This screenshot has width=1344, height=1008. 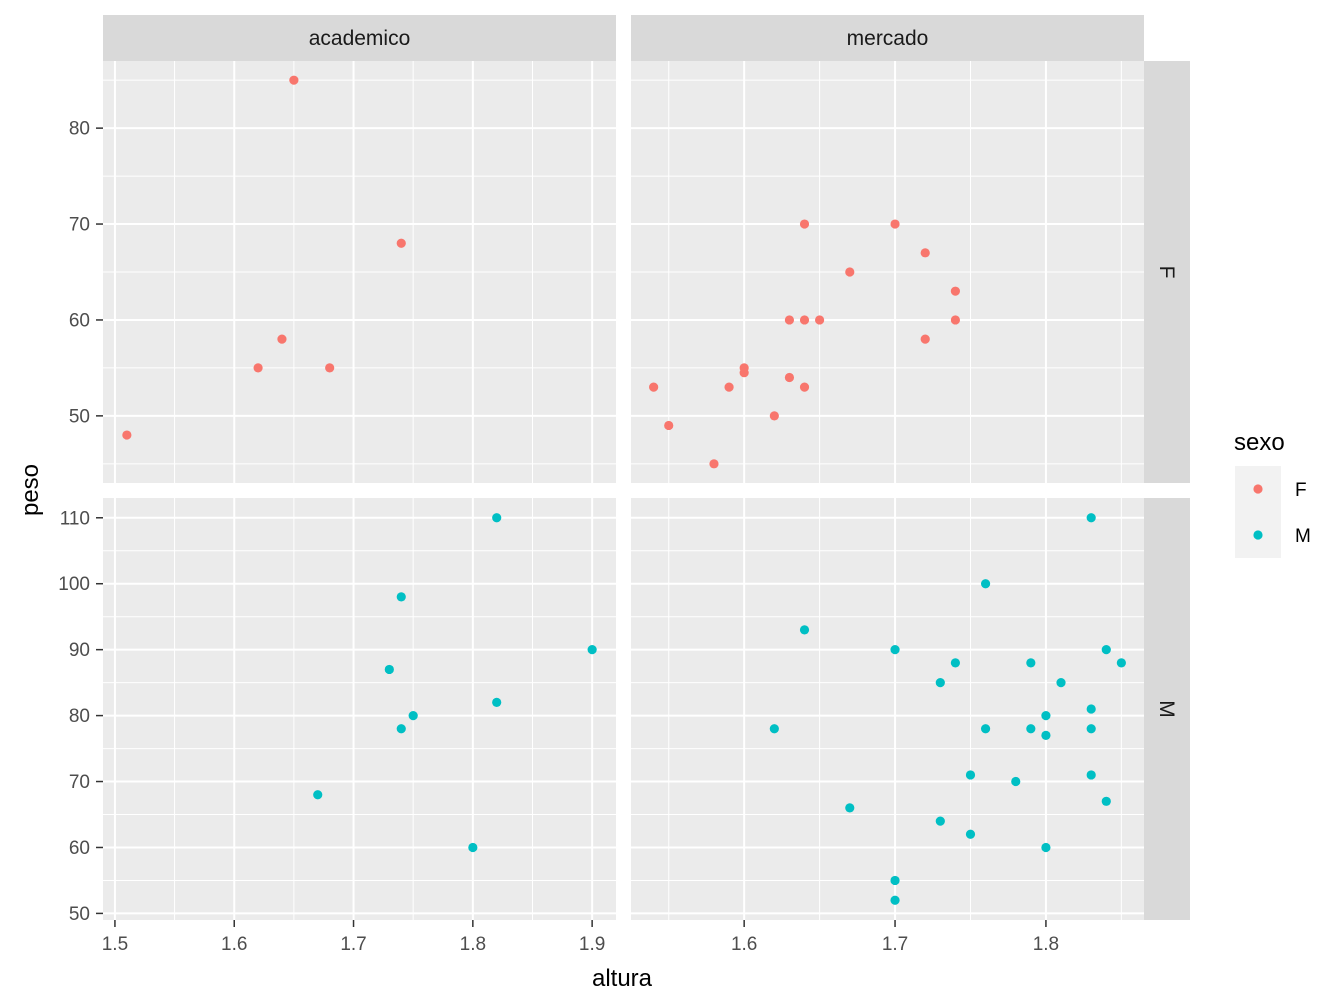 What do you see at coordinates (75, 518) in the screenshot?
I see `y-tick-label: 110` at bounding box center [75, 518].